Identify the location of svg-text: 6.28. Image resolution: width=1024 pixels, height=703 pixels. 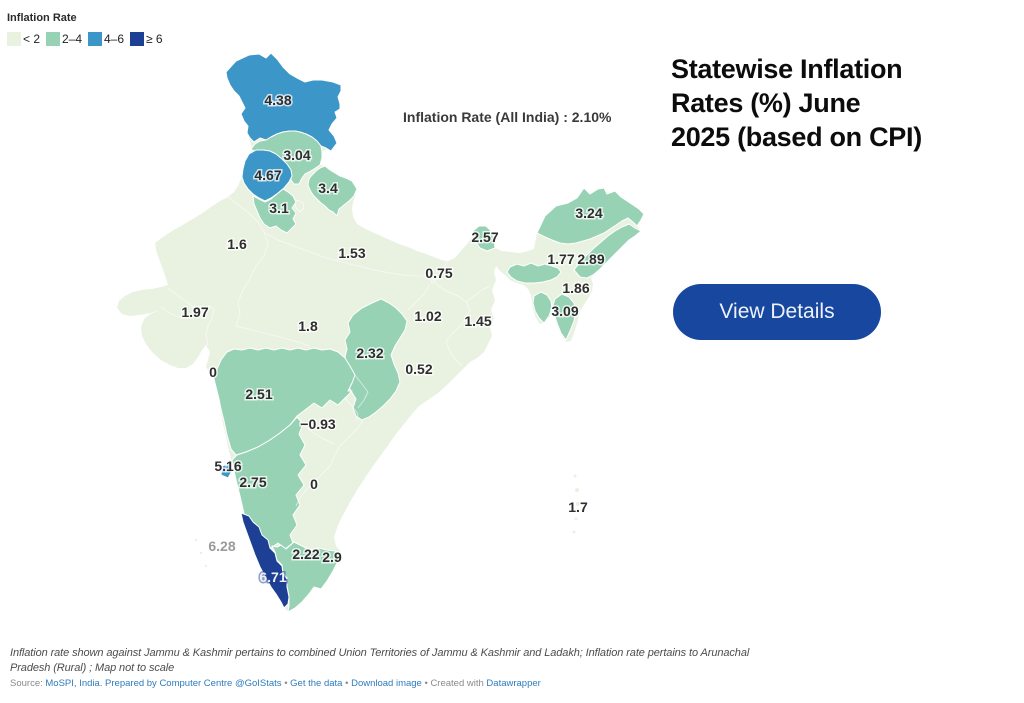
(221, 546).